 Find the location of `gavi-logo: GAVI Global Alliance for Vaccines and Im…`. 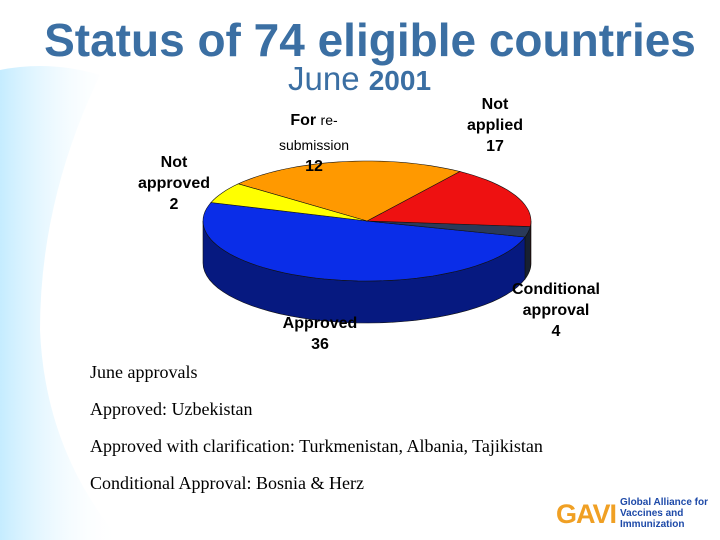

gavi-logo: GAVI Global Alliance for Vaccines and Im… is located at coordinates (638, 513).